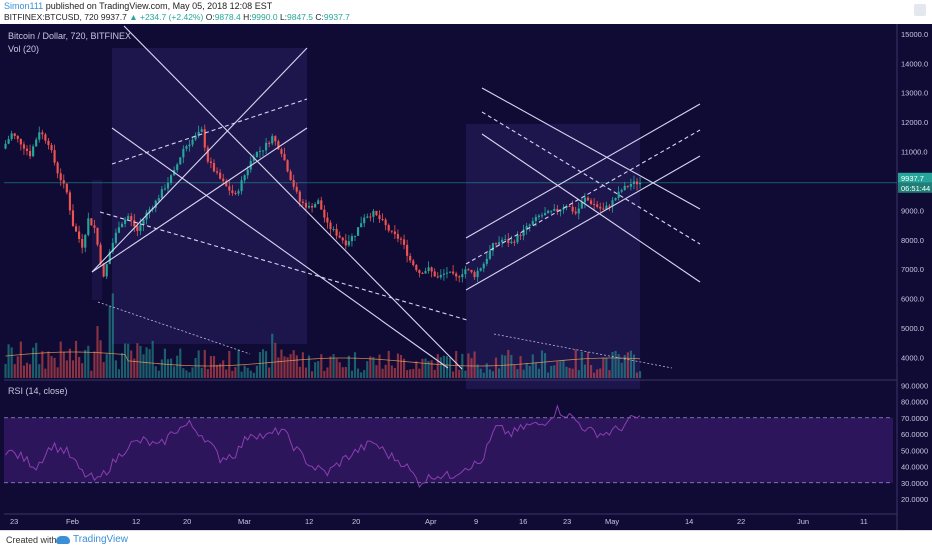 The width and height of the screenshot is (932, 550). I want to click on tradingview-corner-icon, so click(920, 10).